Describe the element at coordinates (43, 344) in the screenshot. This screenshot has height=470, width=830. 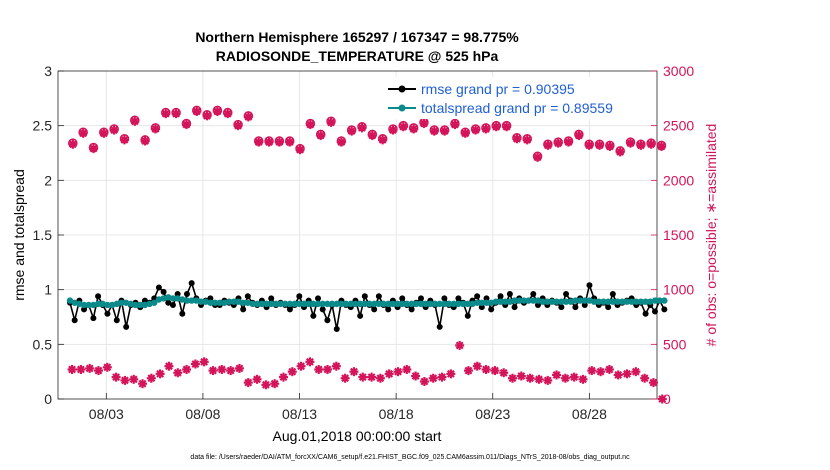
I see `left-tick-label: 0.5` at that location.